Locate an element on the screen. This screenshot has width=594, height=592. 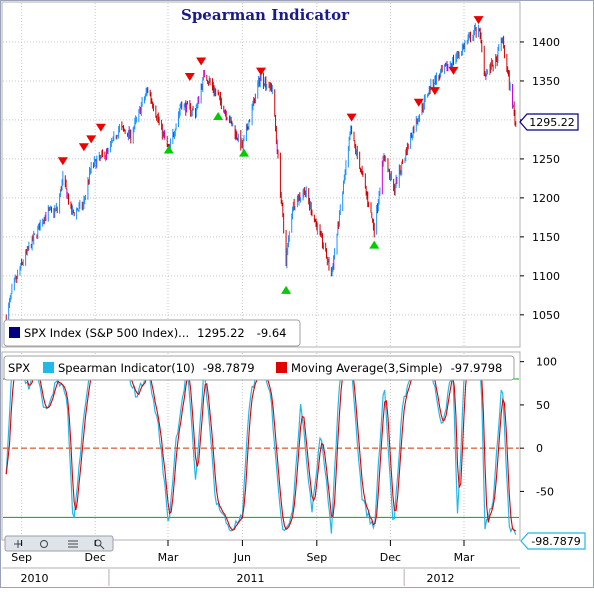
price-legend-label: SPX Index (S&P 500 Index)... 1295.22 -9.64 is located at coordinates (155, 333).